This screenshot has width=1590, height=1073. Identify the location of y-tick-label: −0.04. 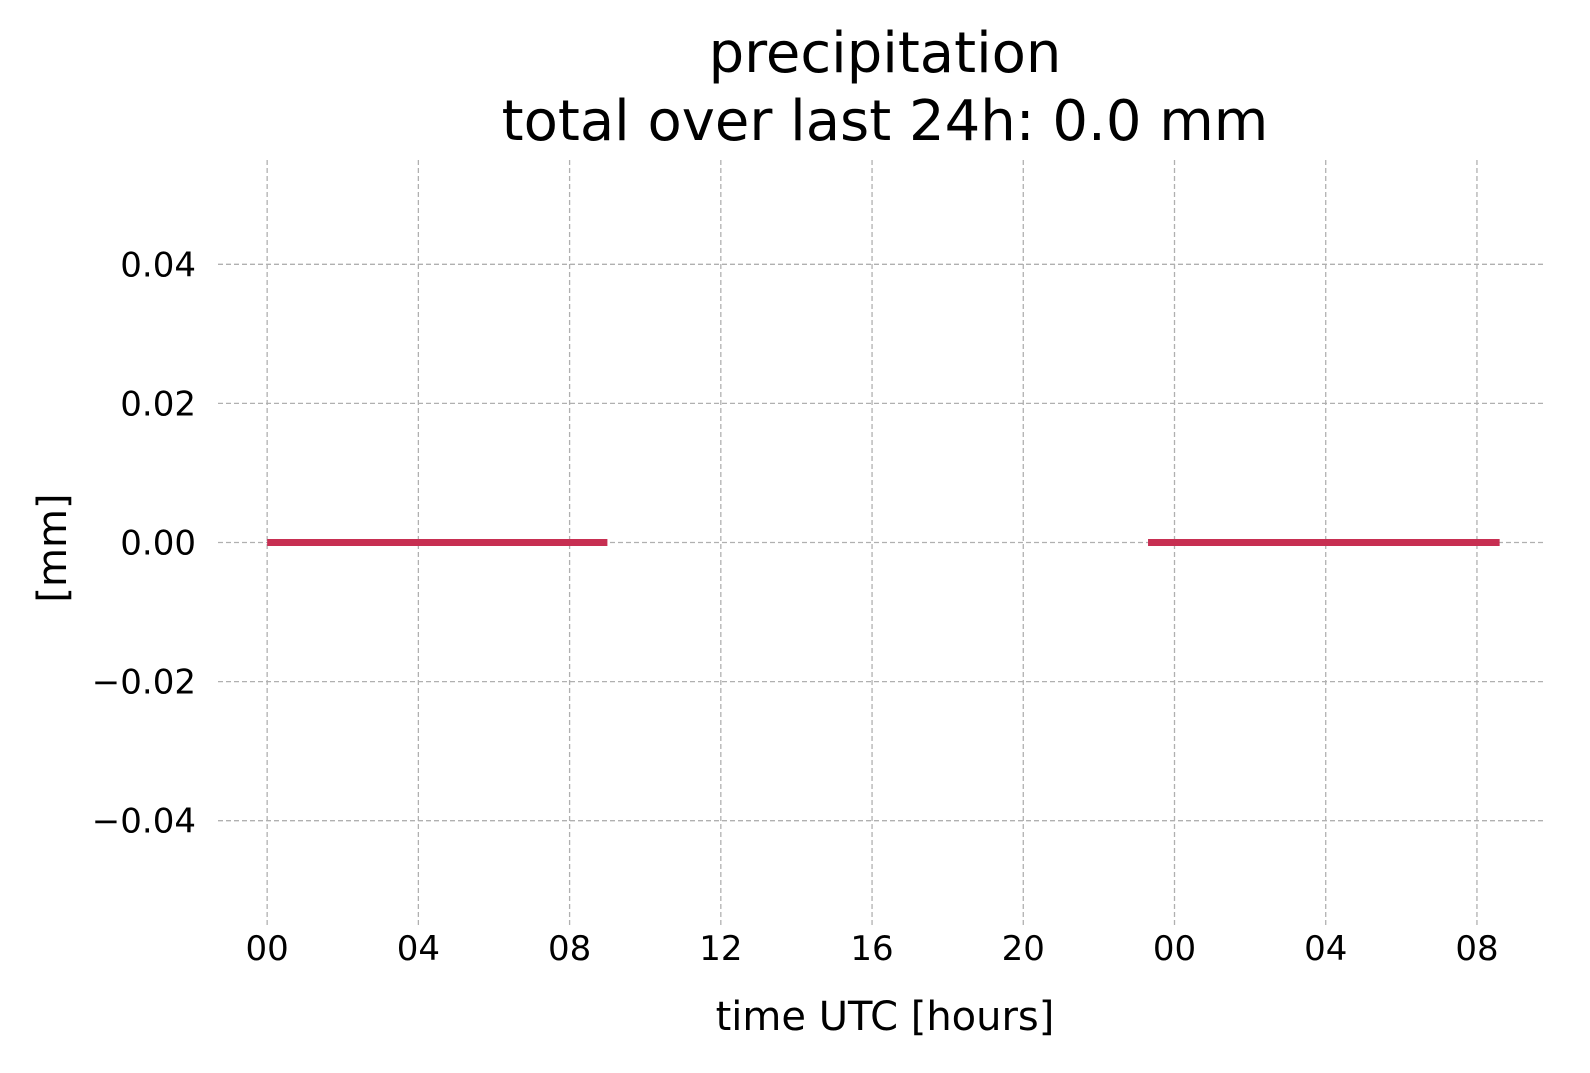
(144, 822).